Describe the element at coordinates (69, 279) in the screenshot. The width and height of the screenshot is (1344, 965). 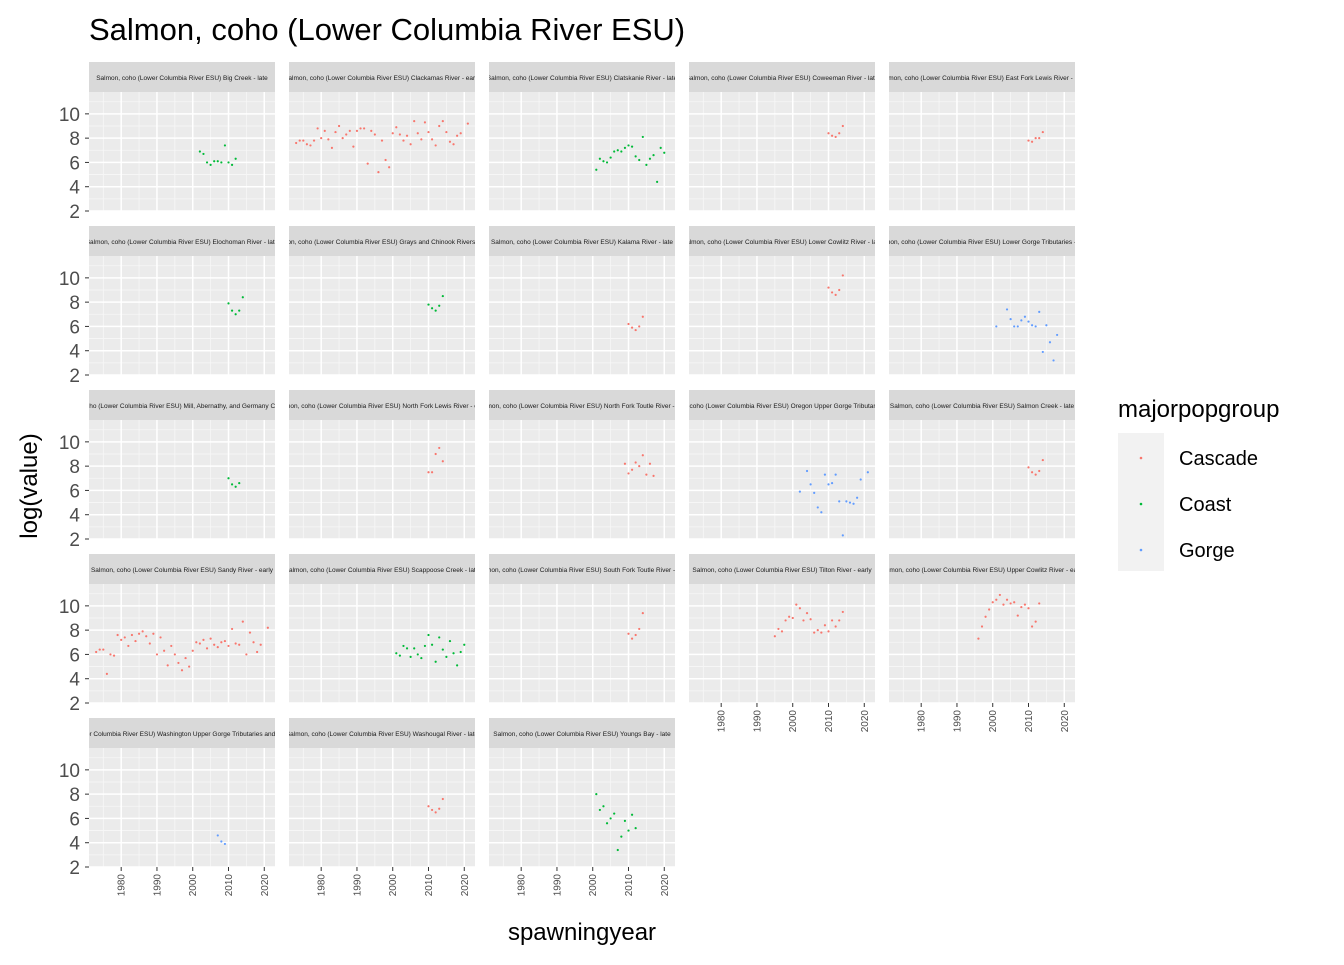
I see `y-tick-label: 10` at that location.